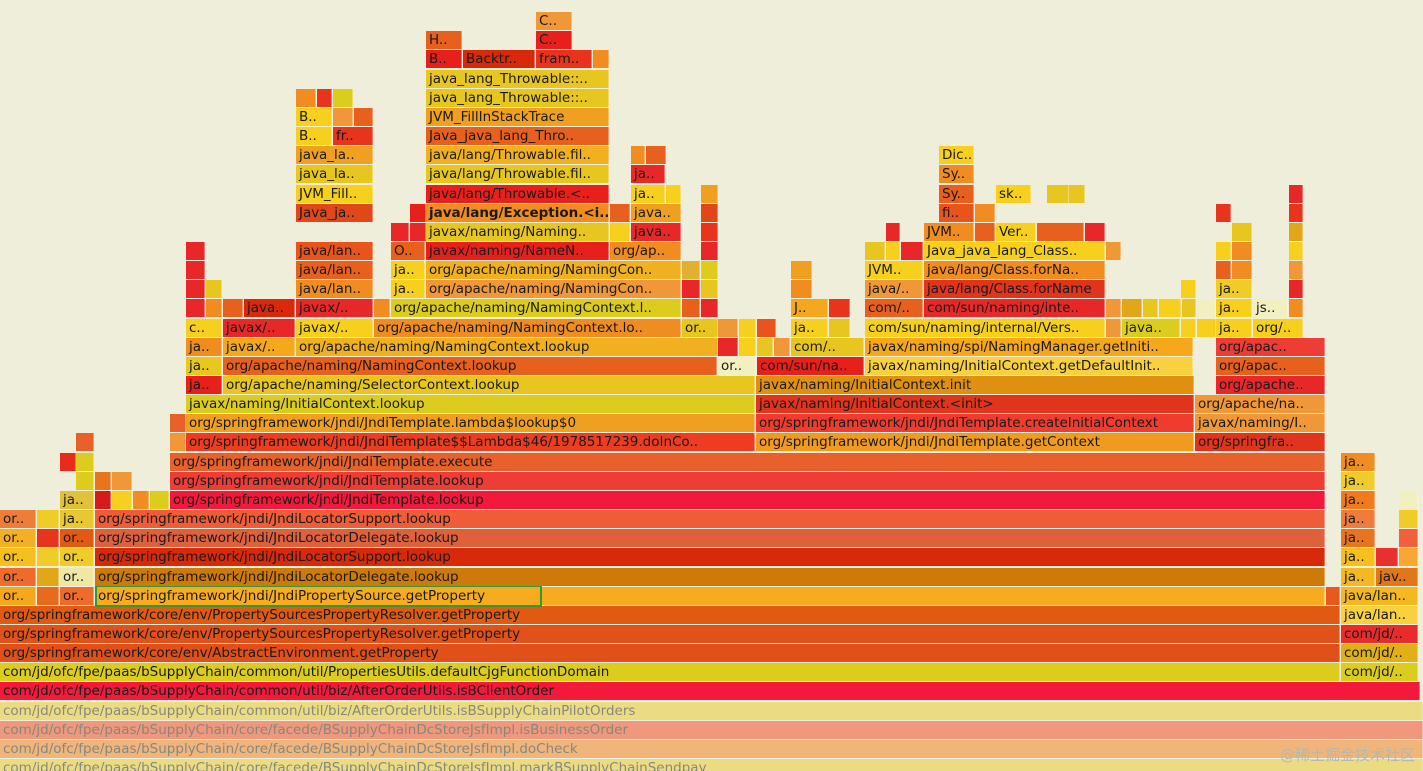 Image resolution: width=1423 pixels, height=771 pixels. I want to click on flame-frame: javax/.., so click(259, 327).